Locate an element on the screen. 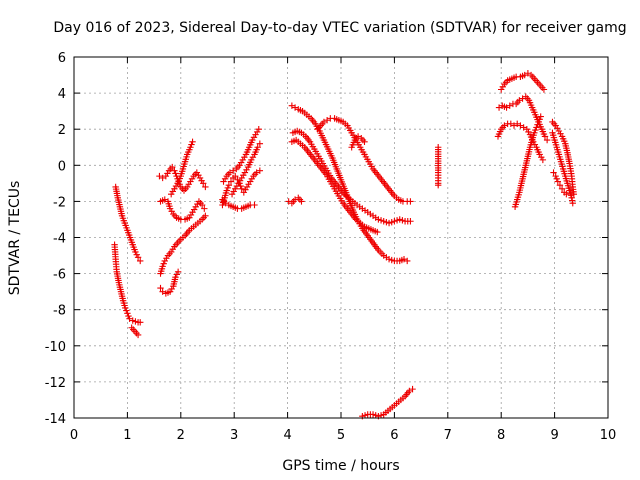 This screenshot has height=480, width=640. y-tick-label: -6 is located at coordinates (59, 275).